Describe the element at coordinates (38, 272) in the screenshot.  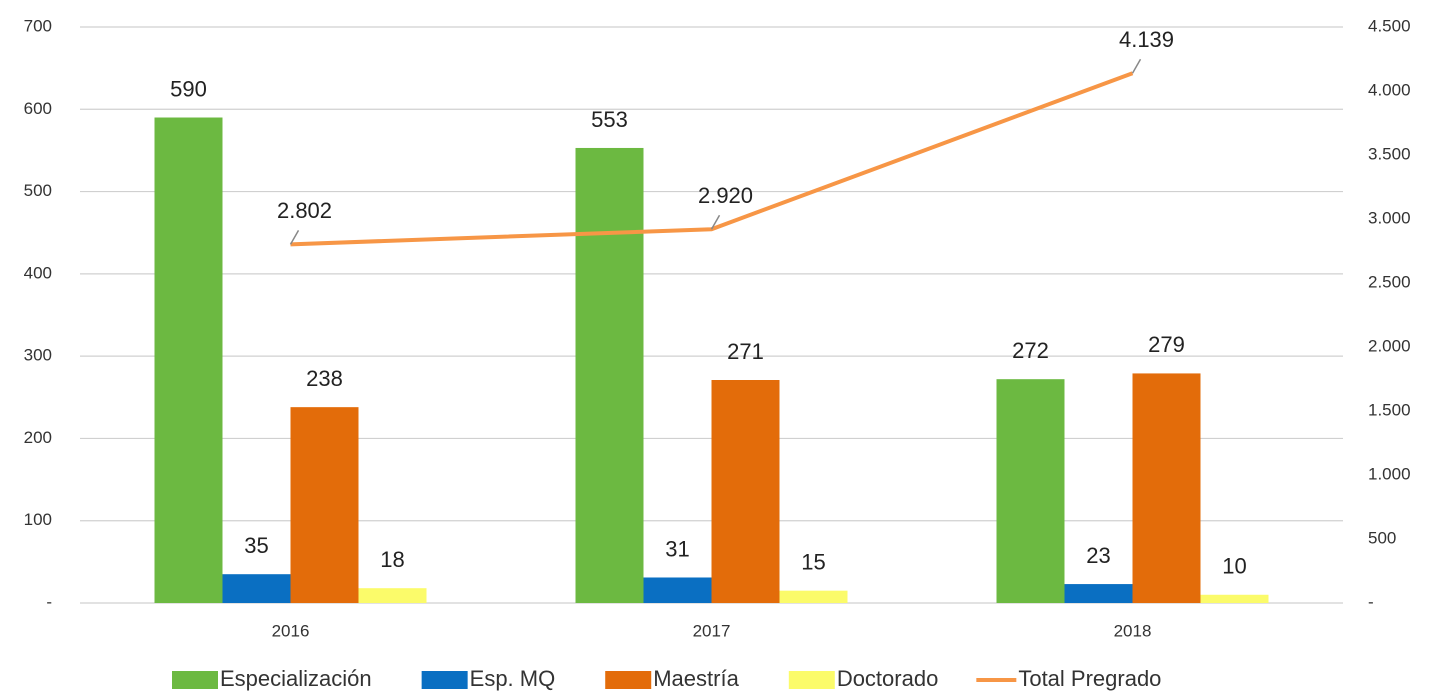
I see `y-tick-label: 400` at that location.